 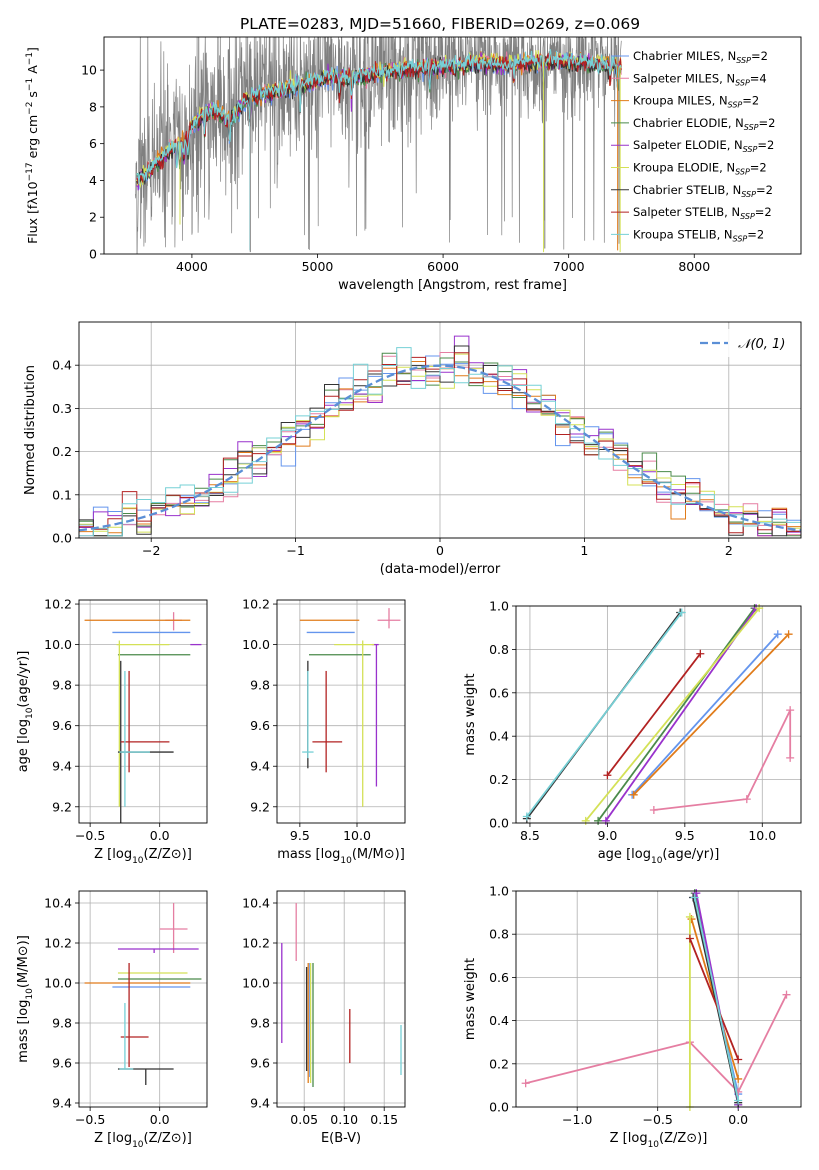 What do you see at coordinates (256, 644) in the screenshot?
I see `age-vs-mass-ytick-label: 10.0` at bounding box center [256, 644].